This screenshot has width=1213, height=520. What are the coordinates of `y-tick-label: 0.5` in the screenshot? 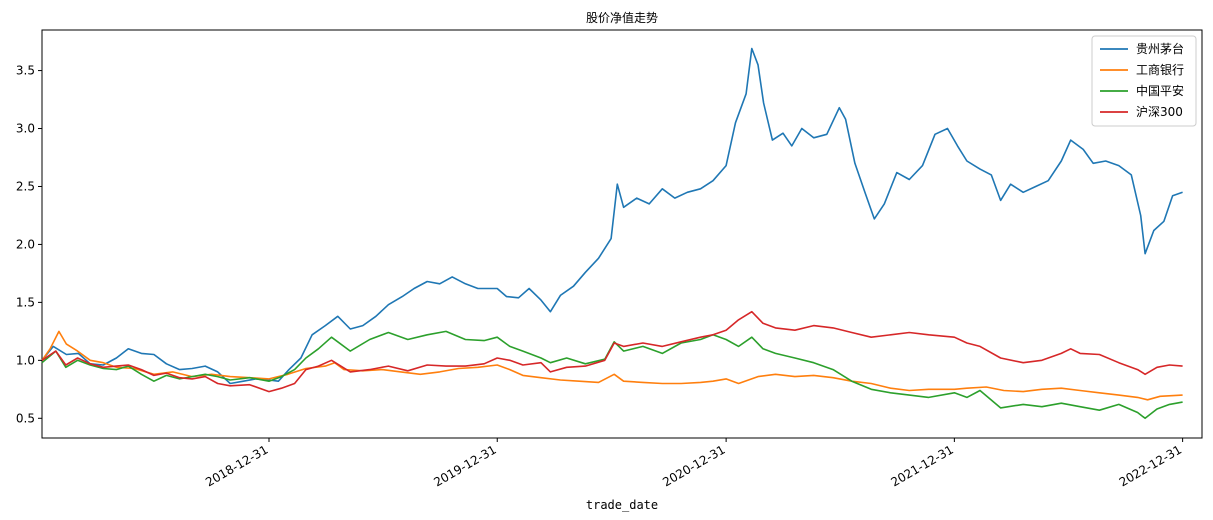 It's located at (25, 418).